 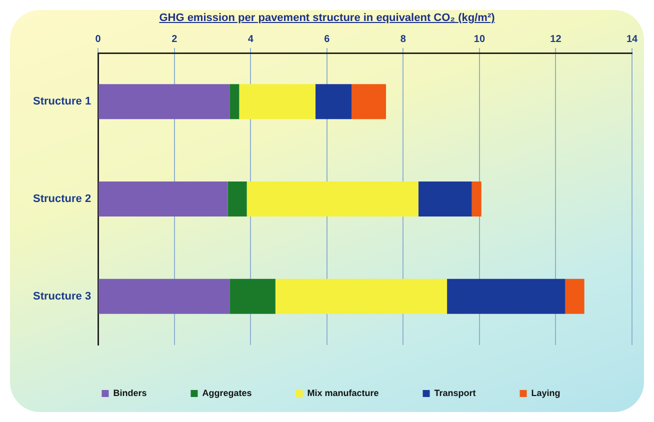 What do you see at coordinates (98, 39) in the screenshot?
I see `x-tick-label: 0` at bounding box center [98, 39].